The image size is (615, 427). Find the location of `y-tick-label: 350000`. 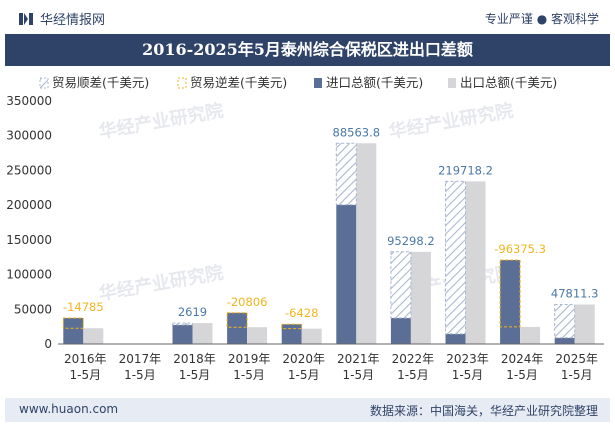

y-tick-label: 350000 is located at coordinates (29, 101).